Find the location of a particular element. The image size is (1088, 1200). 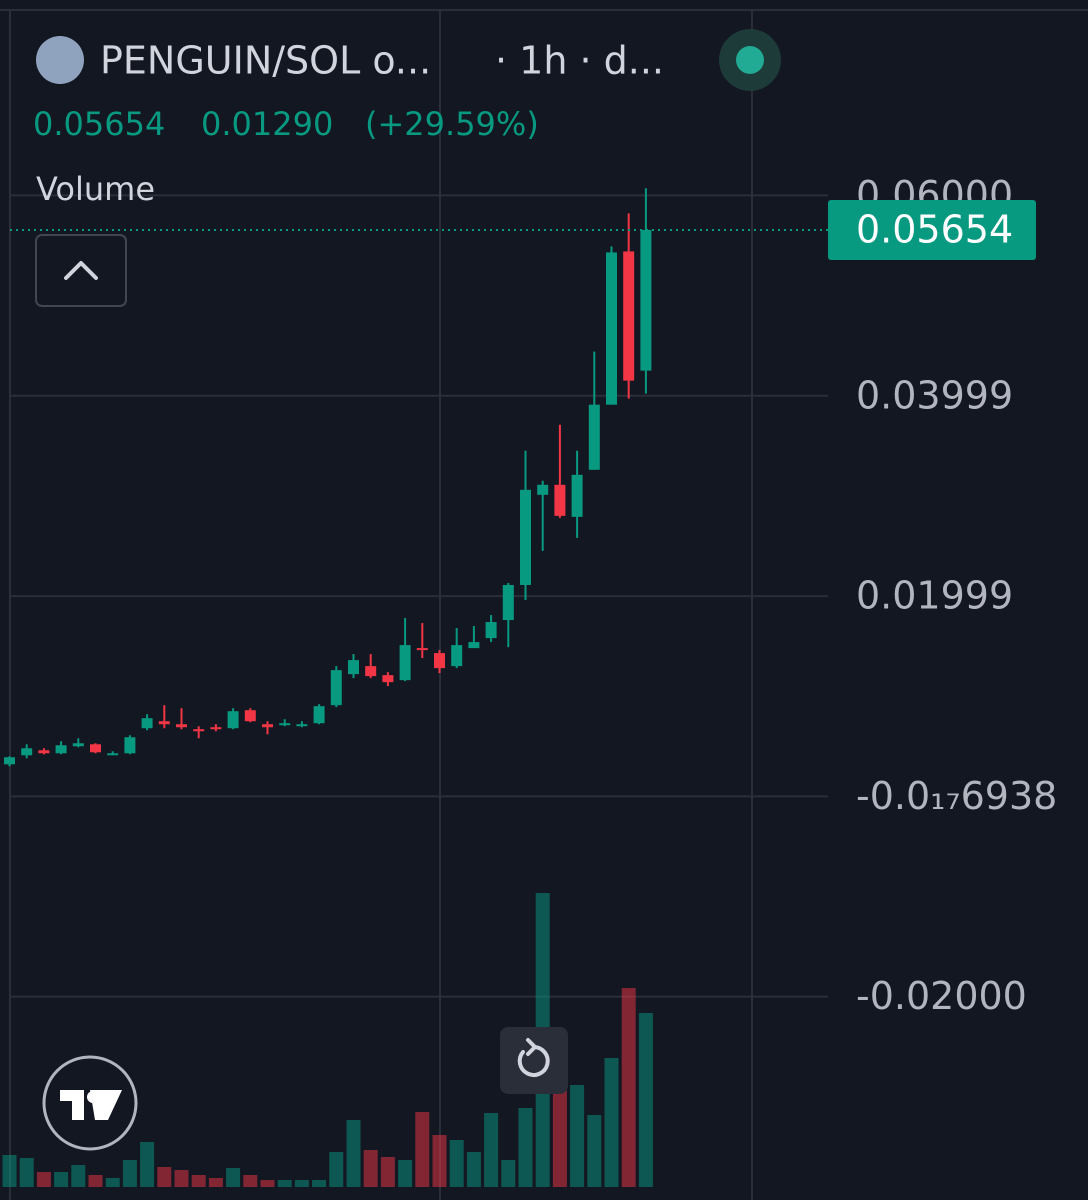

collapse-button is located at coordinates (81, 270).